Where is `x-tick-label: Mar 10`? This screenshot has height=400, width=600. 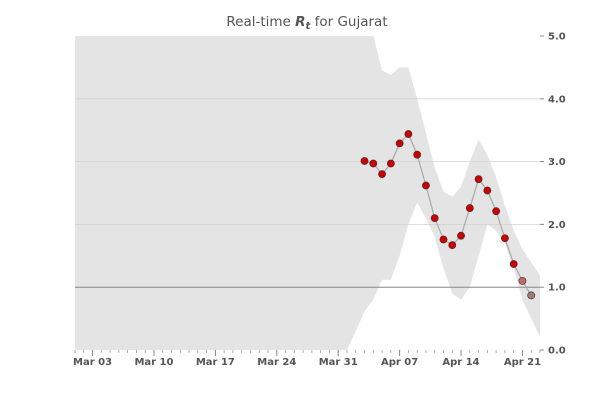 x-tick-label: Mar 10 is located at coordinates (153, 362).